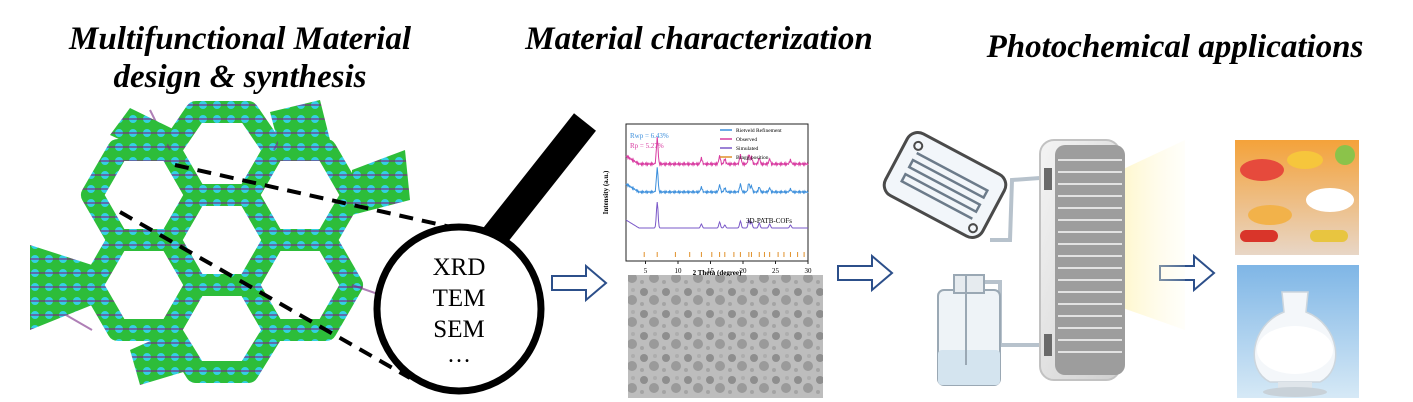 The image size is (1413, 402). Describe the element at coordinates (1298, 331) in the screenshot. I see `white-powder-flask-image` at that location.